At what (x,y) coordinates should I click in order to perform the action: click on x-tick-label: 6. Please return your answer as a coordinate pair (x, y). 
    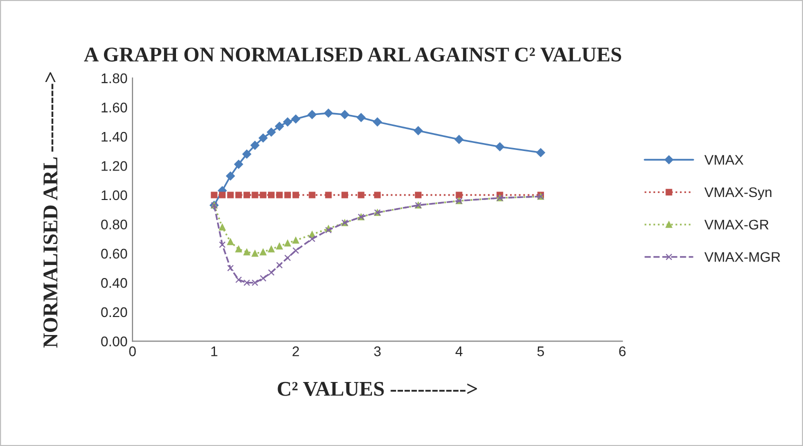
    Looking at the image, I should click on (622, 351).